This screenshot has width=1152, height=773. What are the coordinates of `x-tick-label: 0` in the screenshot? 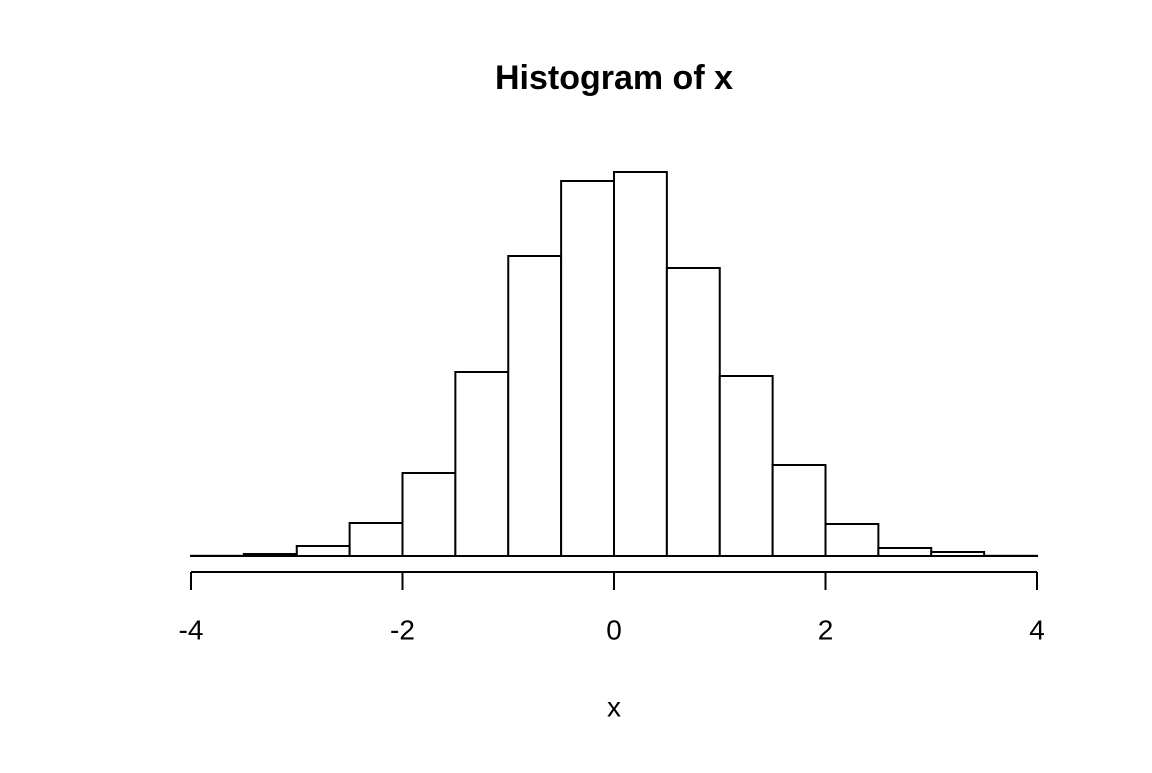 It's located at (614, 629).